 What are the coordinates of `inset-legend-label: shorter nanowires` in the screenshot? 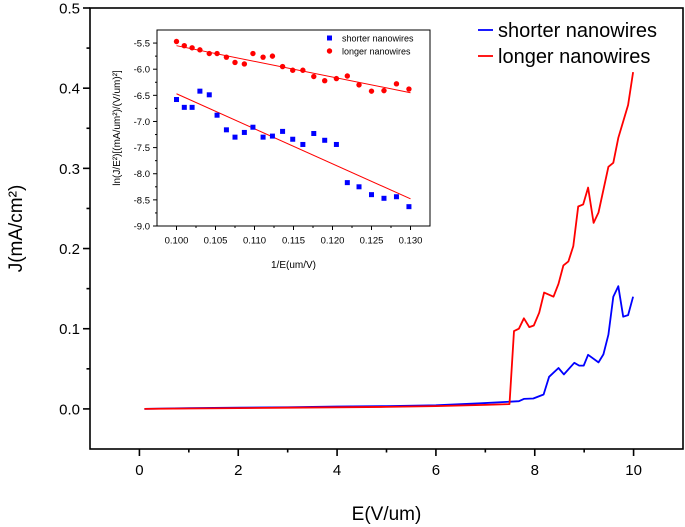 It's located at (378, 39).